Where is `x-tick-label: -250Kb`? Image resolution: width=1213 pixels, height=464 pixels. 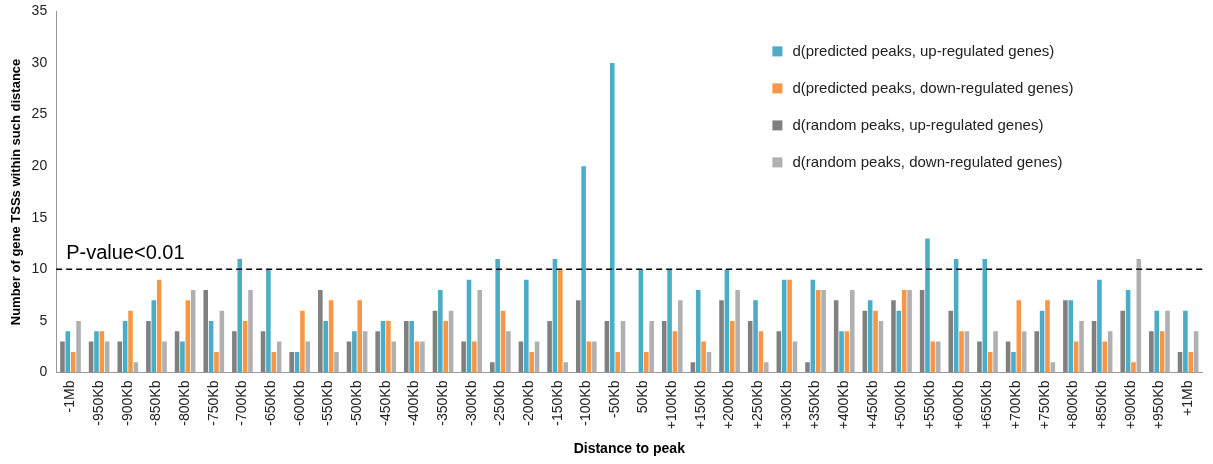
x-tick-label: -250Kb is located at coordinates (499, 403).